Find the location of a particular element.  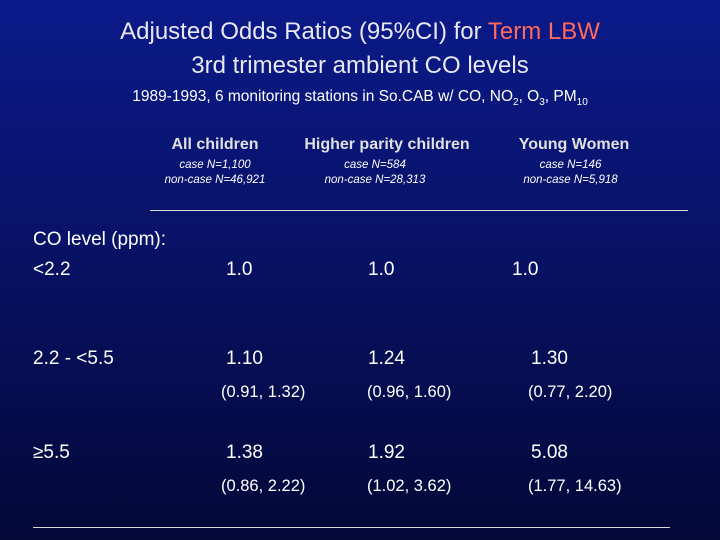

noncase-count: non-case N=28,313 is located at coordinates (375, 180).